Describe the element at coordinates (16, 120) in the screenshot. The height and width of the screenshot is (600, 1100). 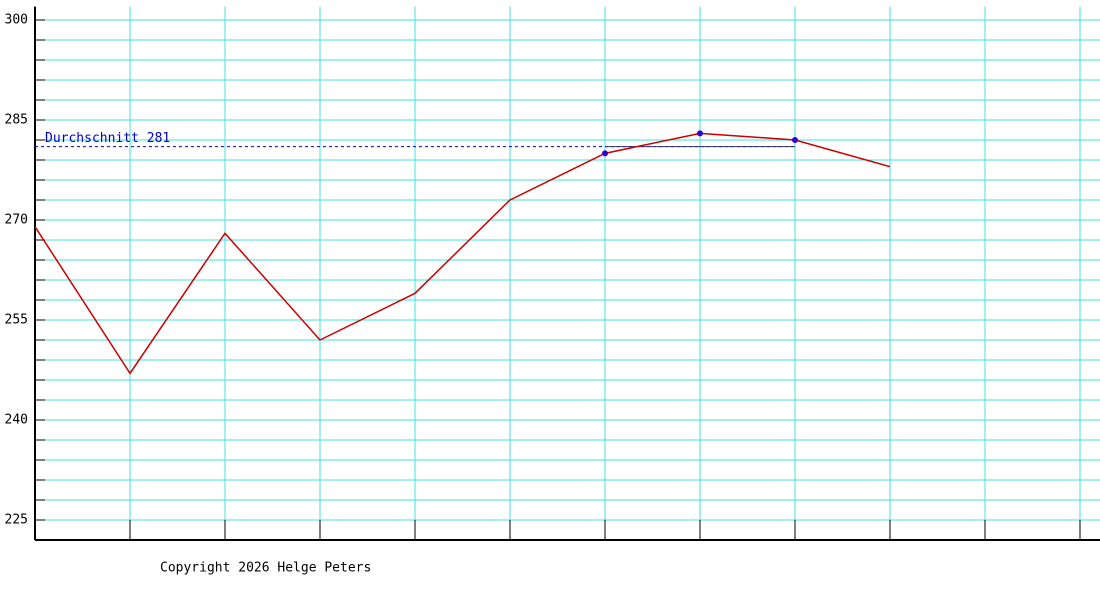
I see `y-tick-label: 285` at that location.